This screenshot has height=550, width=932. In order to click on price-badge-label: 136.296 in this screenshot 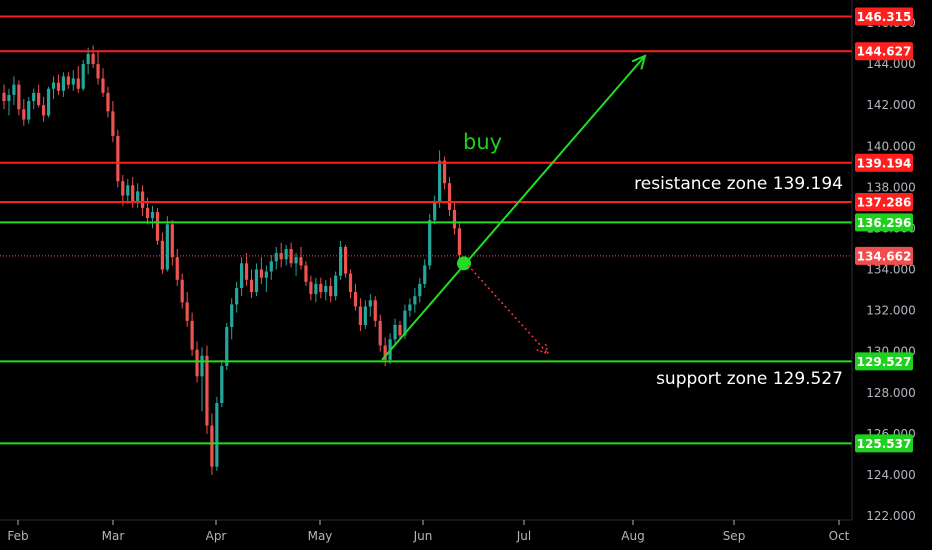, I will do `click(884, 223)`.